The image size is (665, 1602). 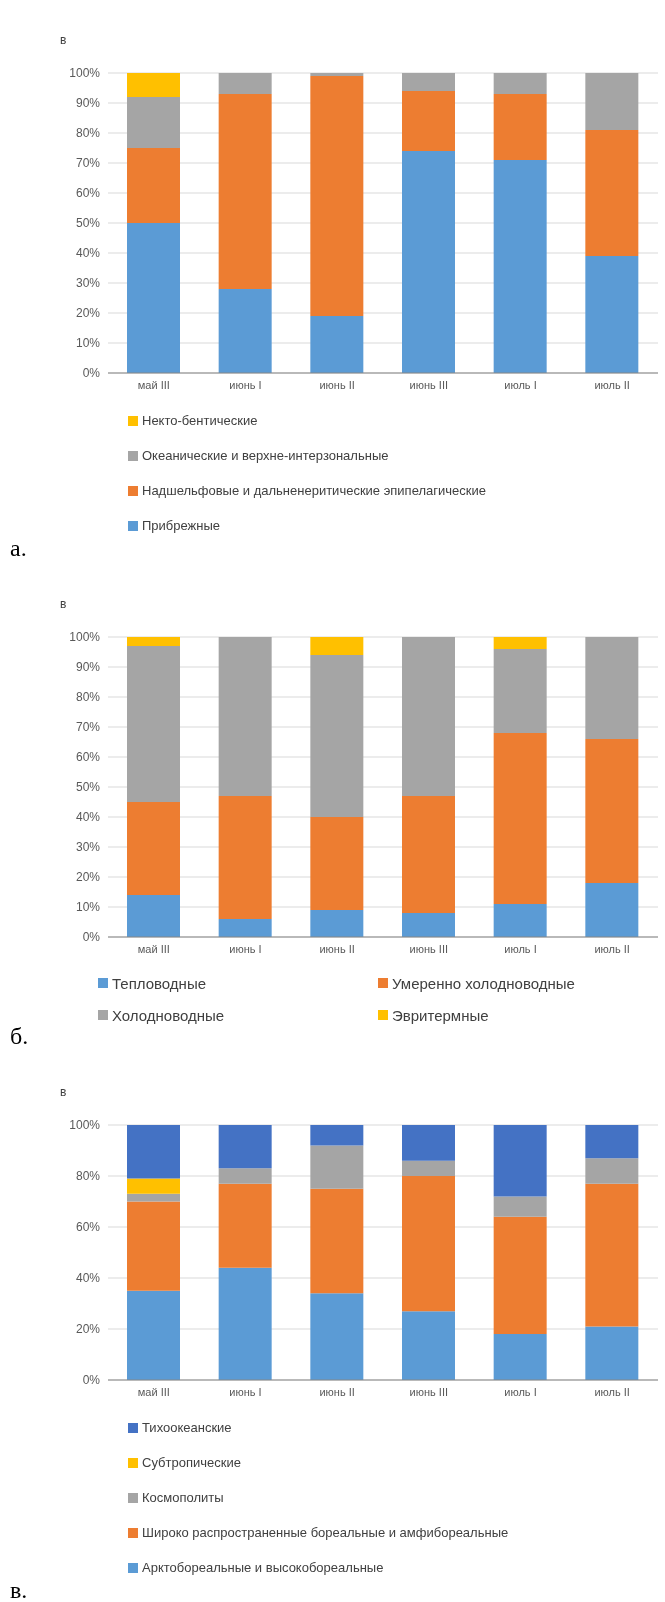 What do you see at coordinates (314, 490) in the screenshot?
I see `legend-label: Надшельфовые и дальненеритические эпипелагические` at bounding box center [314, 490].